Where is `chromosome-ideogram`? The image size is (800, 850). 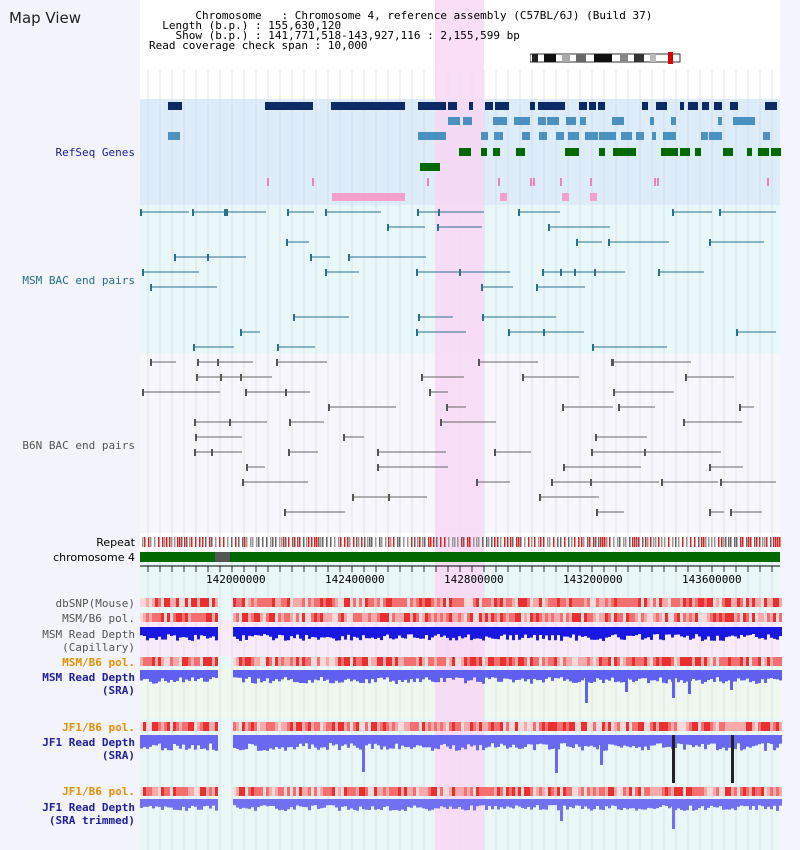 chromosome-ideogram is located at coordinates (607, 58).